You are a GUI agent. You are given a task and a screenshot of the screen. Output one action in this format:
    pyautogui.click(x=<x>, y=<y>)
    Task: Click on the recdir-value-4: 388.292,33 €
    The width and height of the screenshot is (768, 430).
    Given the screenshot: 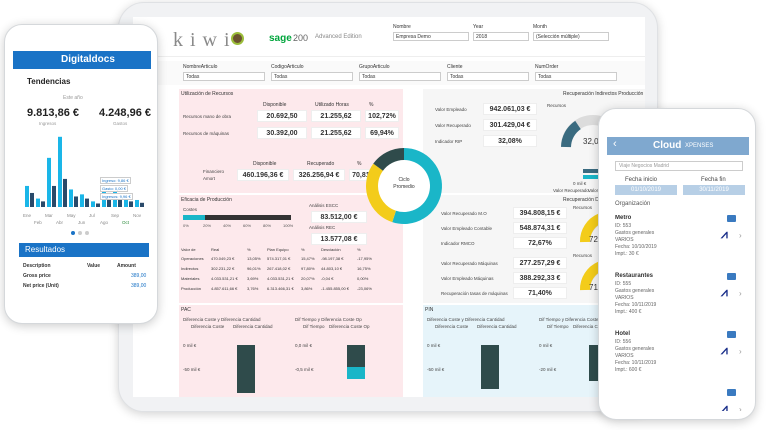 What is the action you would take?
    pyautogui.click(x=540, y=278)
    